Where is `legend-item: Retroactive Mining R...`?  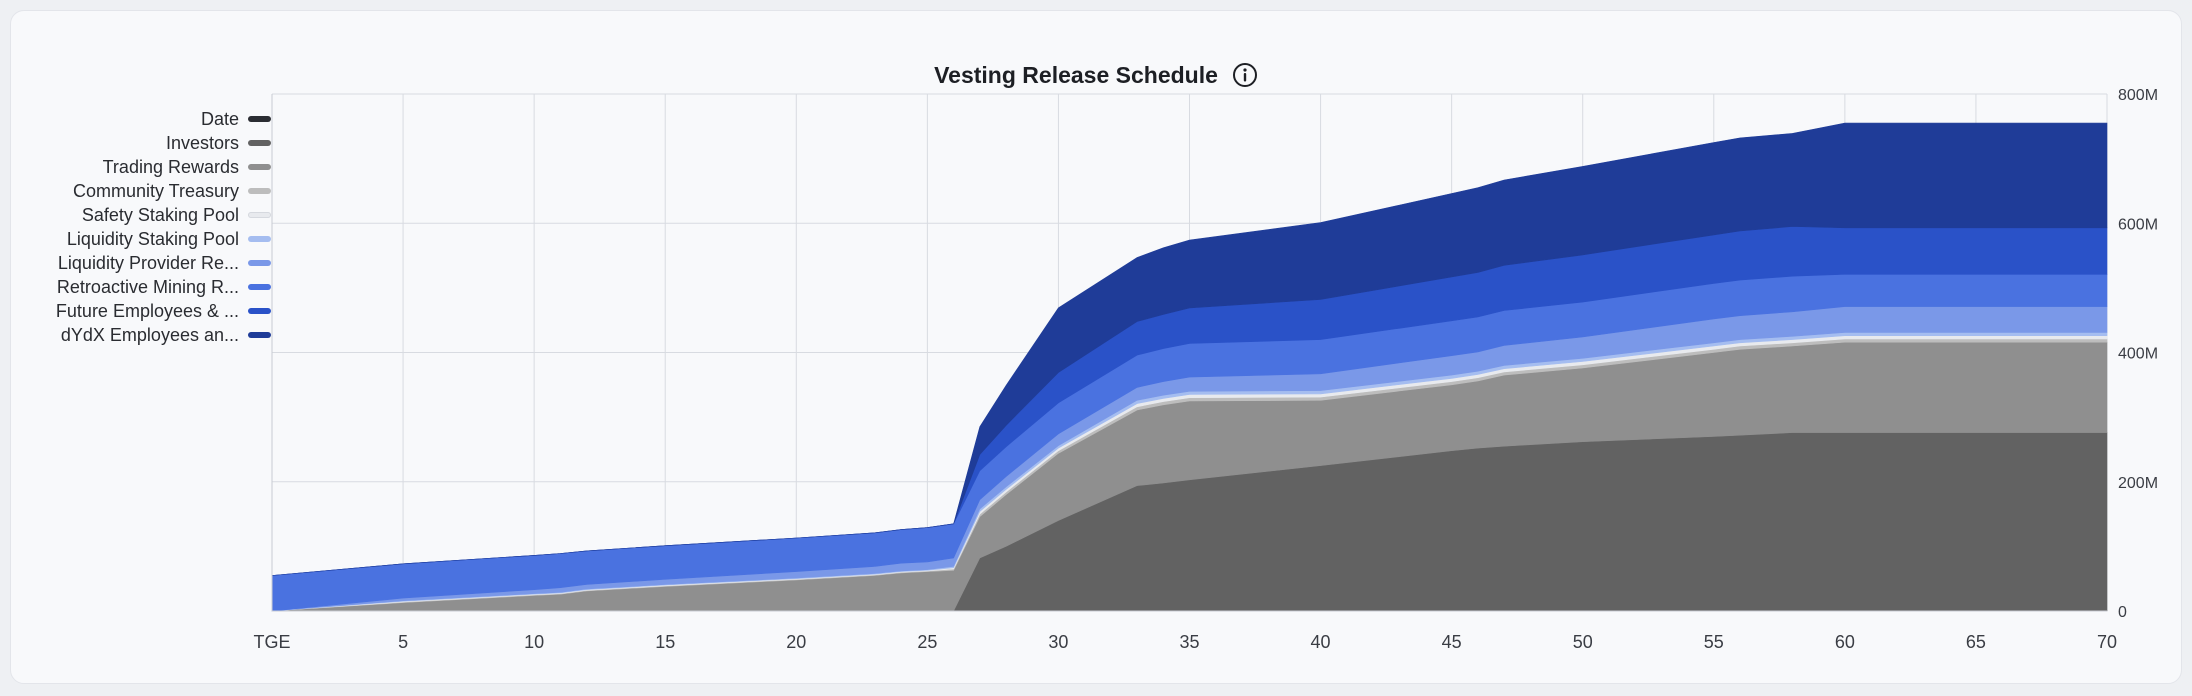 legend-item: Retroactive Mining R... is located at coordinates (142, 287).